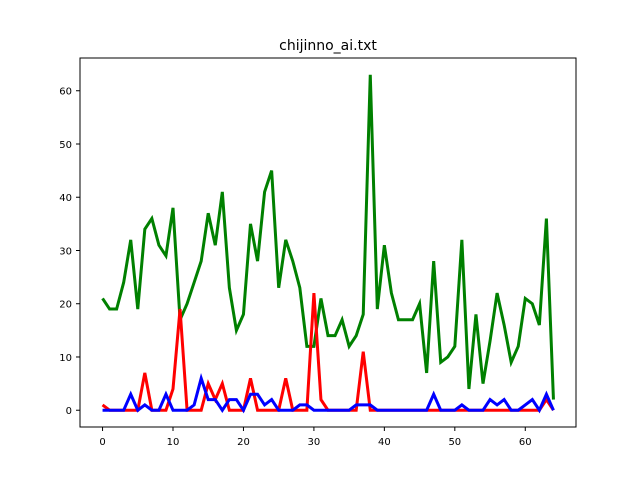 The image size is (640, 480). What do you see at coordinates (69, 411) in the screenshot?
I see `y-tick-label: 0` at bounding box center [69, 411].